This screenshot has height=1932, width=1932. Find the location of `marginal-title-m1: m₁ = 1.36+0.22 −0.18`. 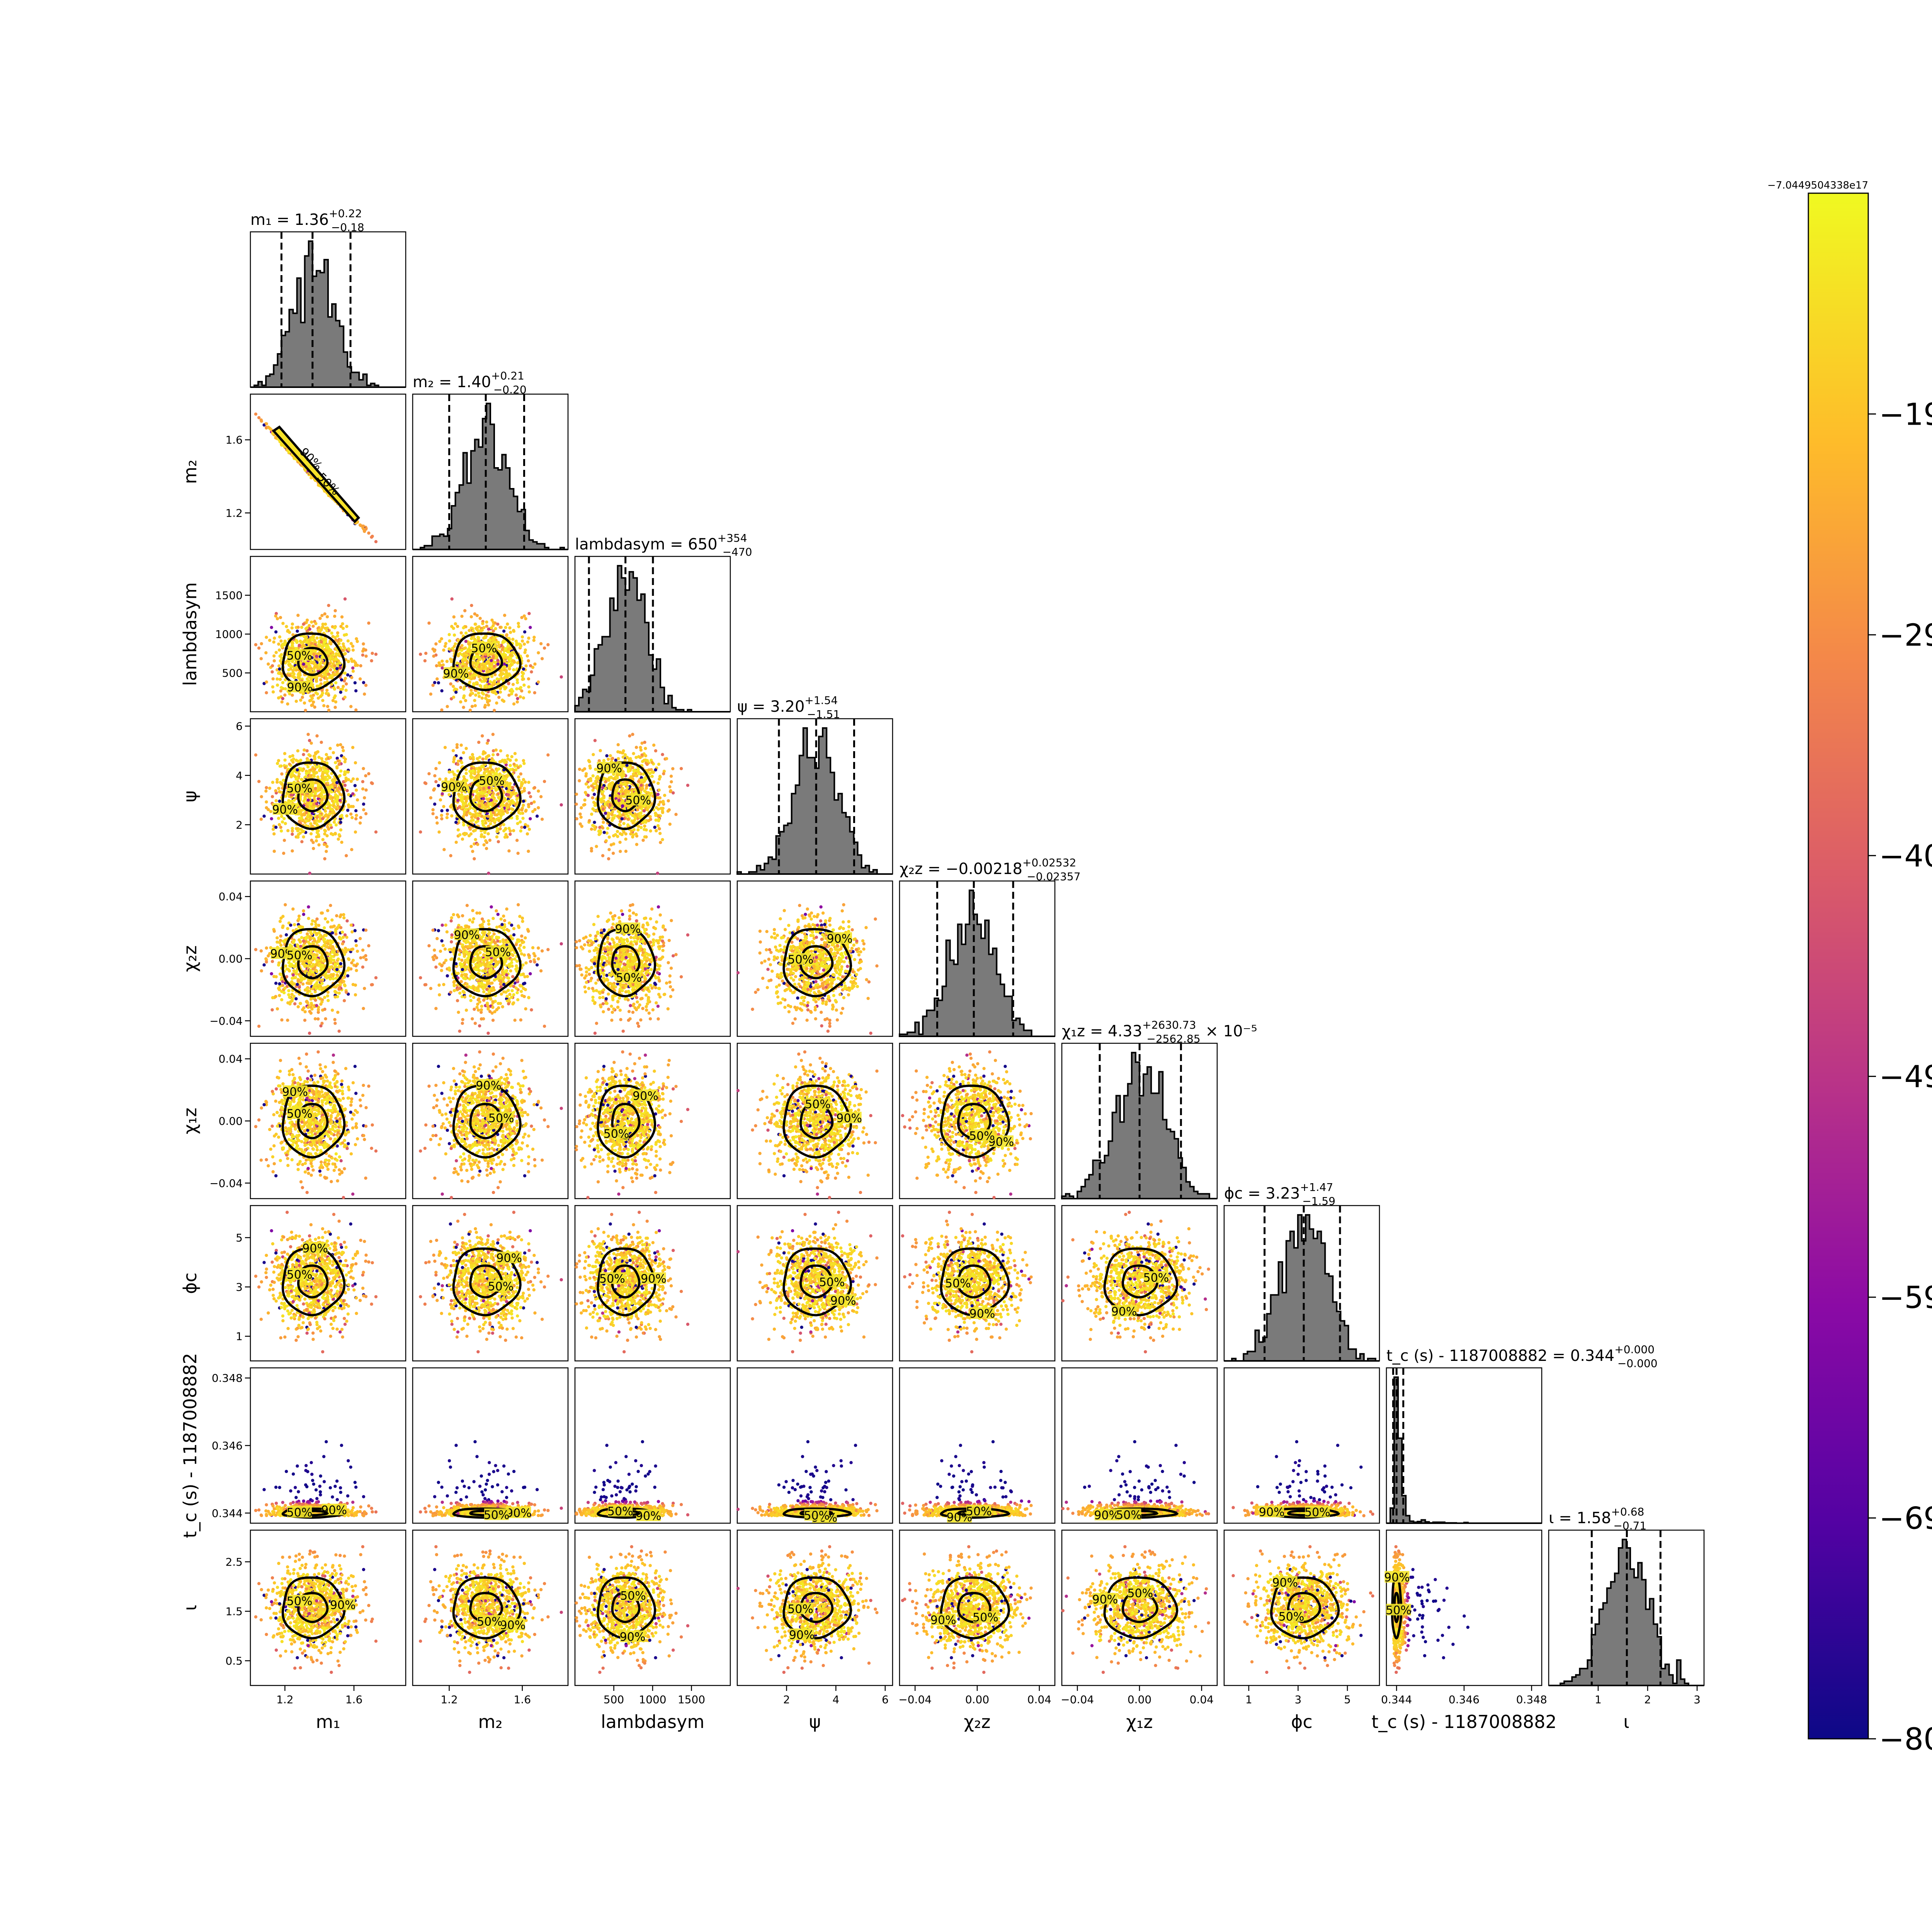

marginal-title-m1: m₁ = 1.36+0.22 −0.18 is located at coordinates (307, 221).